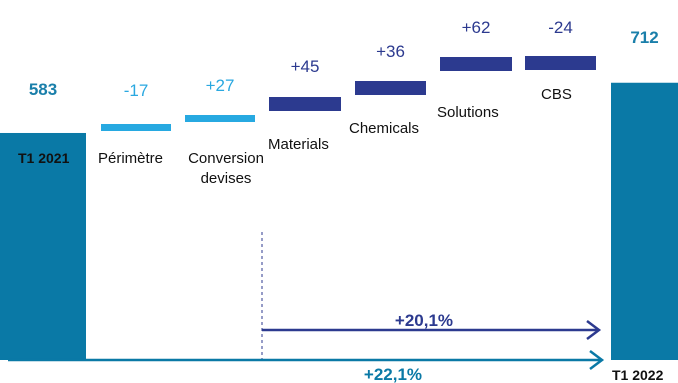  What do you see at coordinates (130, 158) in the screenshot?
I see `category-label-périmètre: Périmètre` at bounding box center [130, 158].